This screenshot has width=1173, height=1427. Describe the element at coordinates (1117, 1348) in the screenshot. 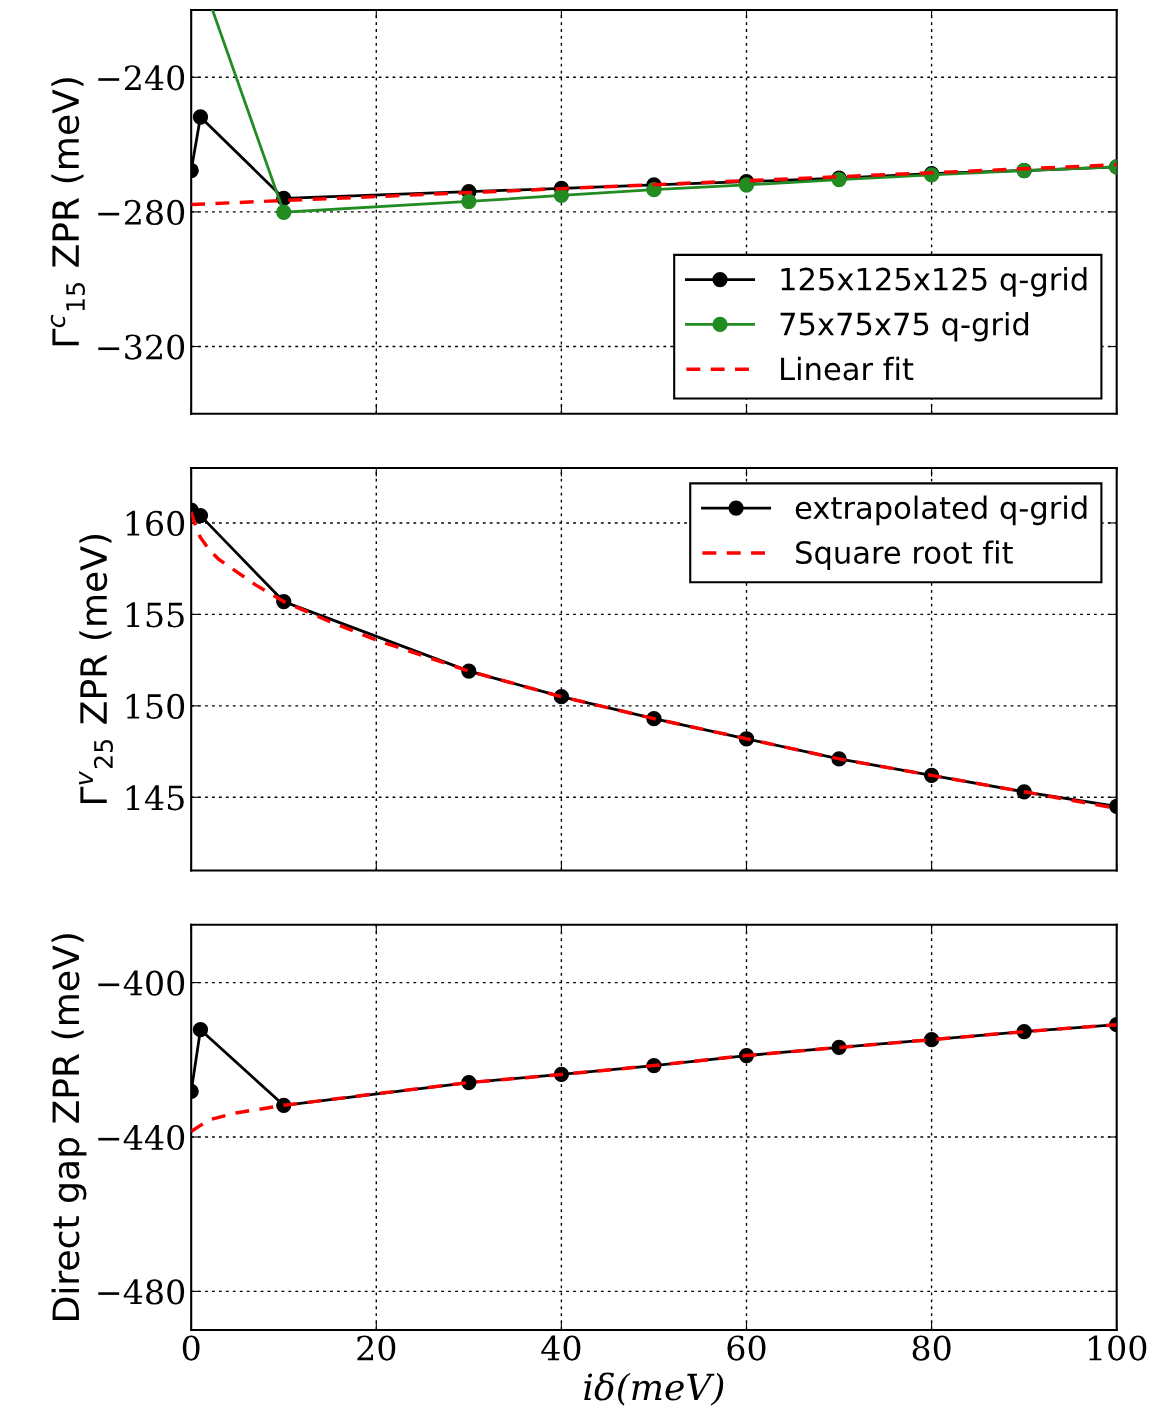

I see `x-tick-label: 100` at that location.